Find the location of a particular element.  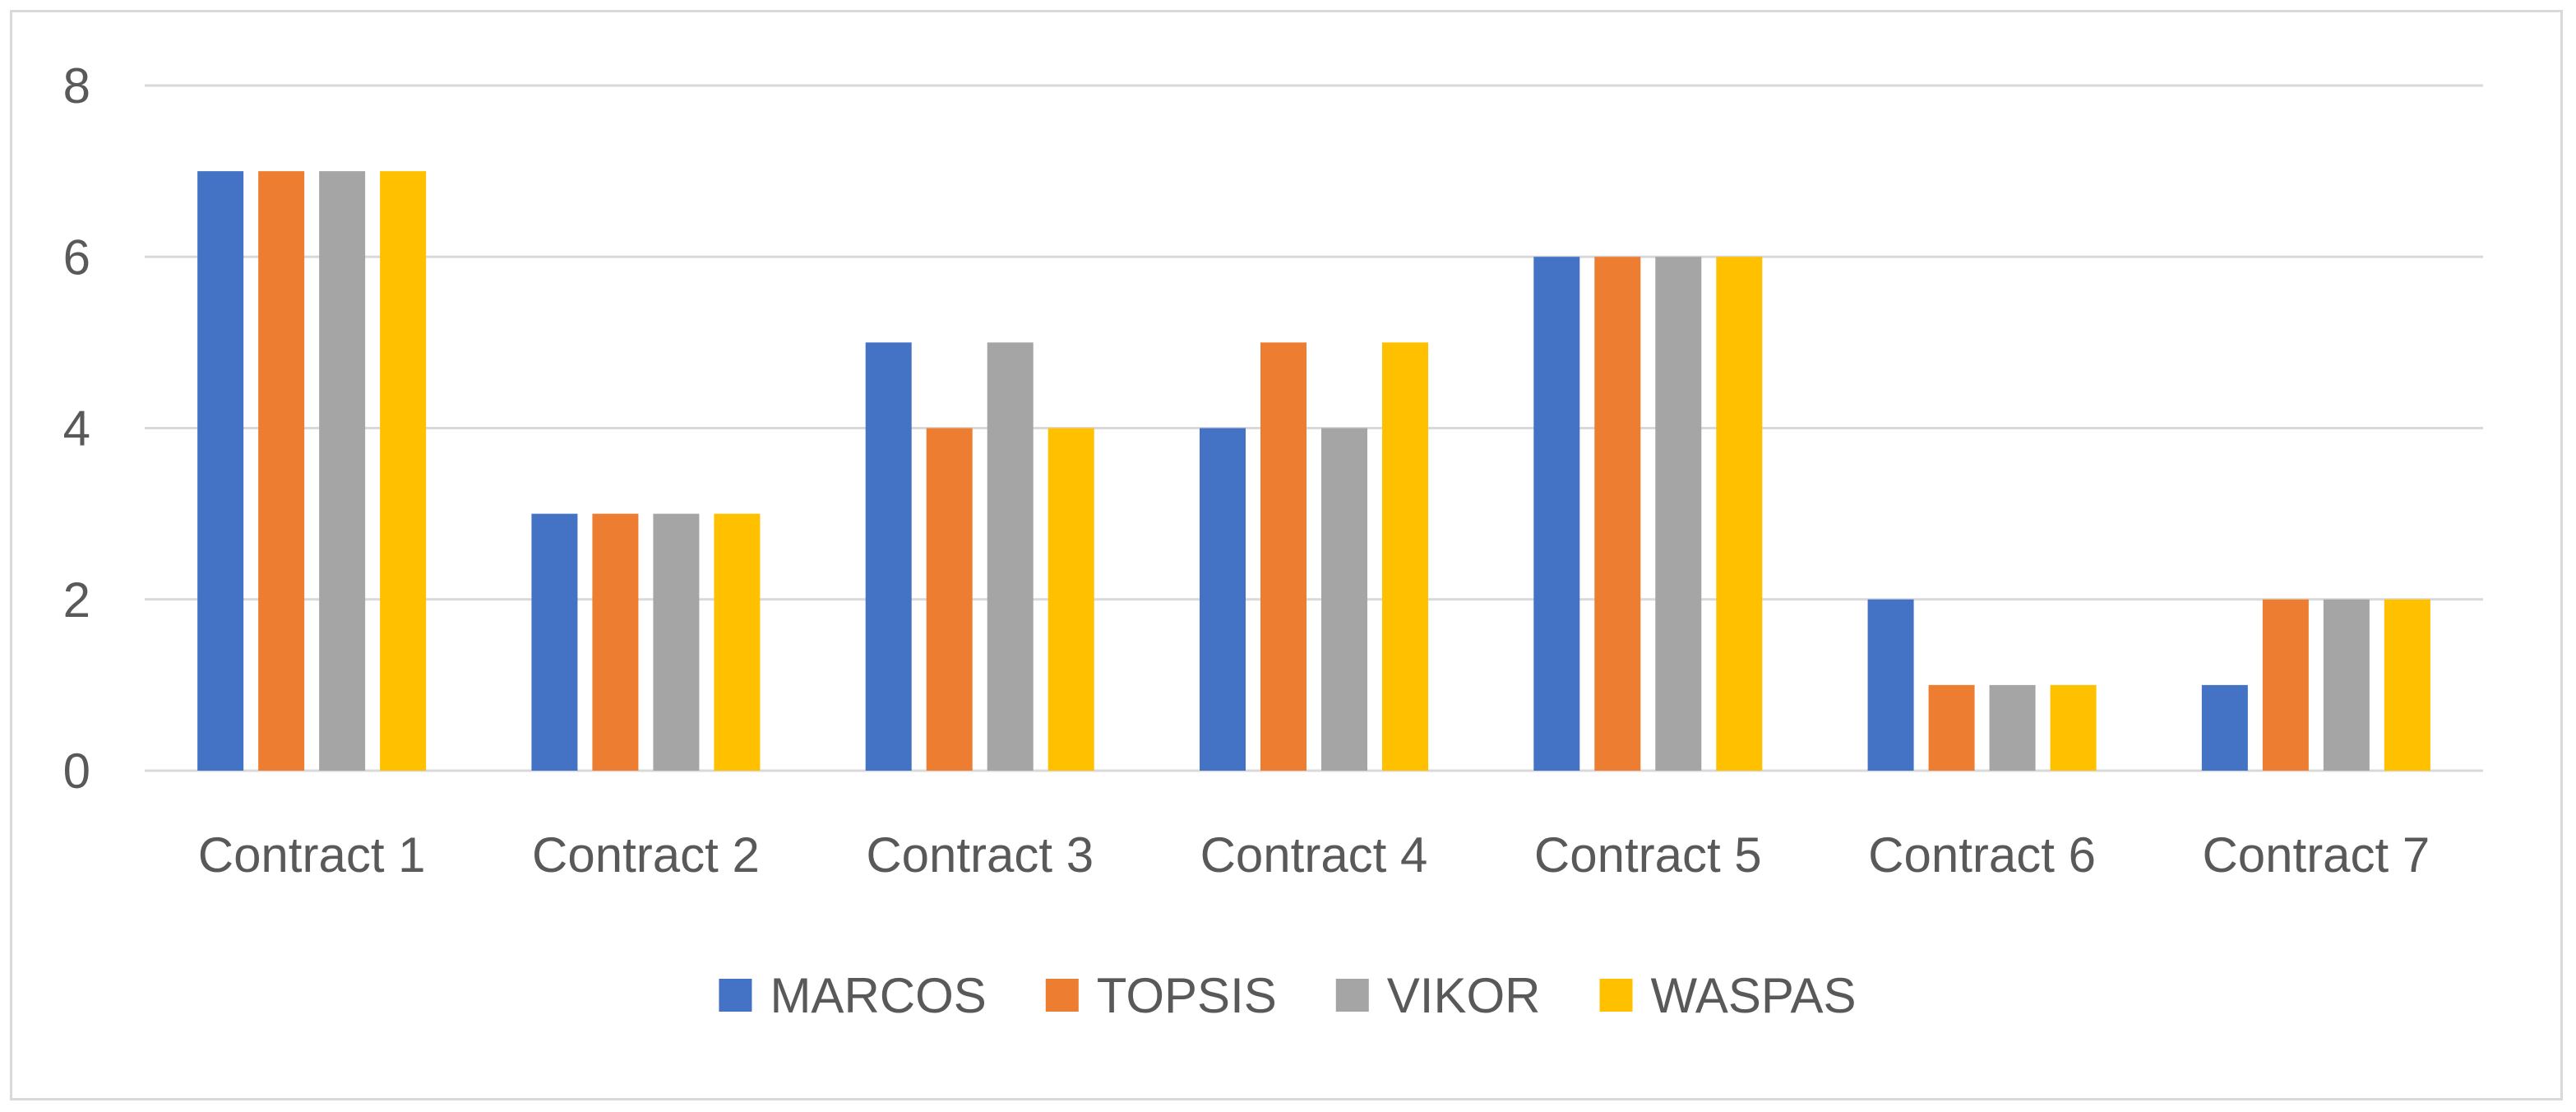

legend-label-waspas: WASPAS is located at coordinates (1753, 995).